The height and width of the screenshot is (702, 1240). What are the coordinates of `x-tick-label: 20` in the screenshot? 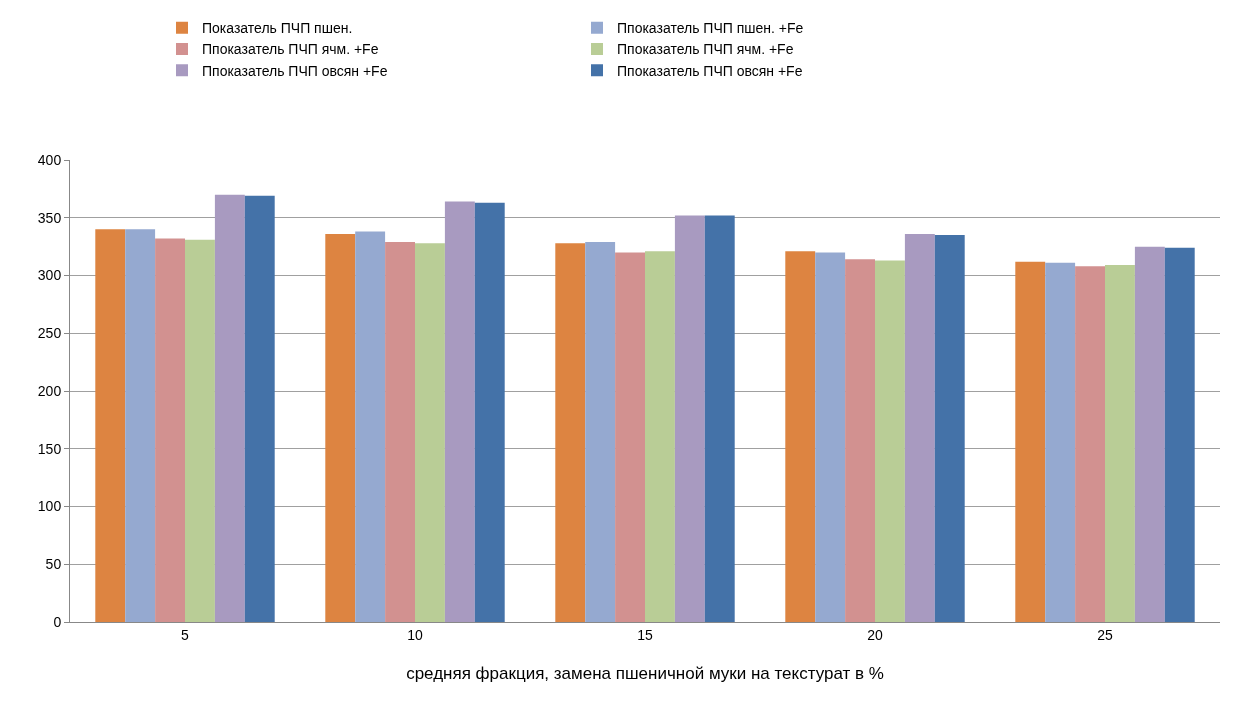 It's located at (875, 634).